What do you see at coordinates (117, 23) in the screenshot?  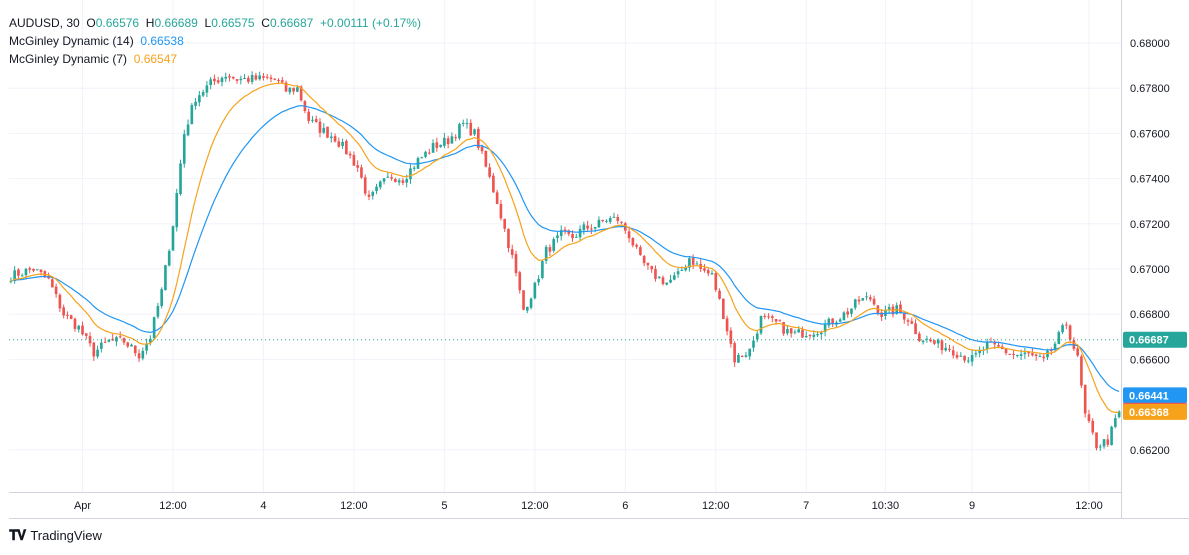 I see `open-value: 0.66576` at bounding box center [117, 23].